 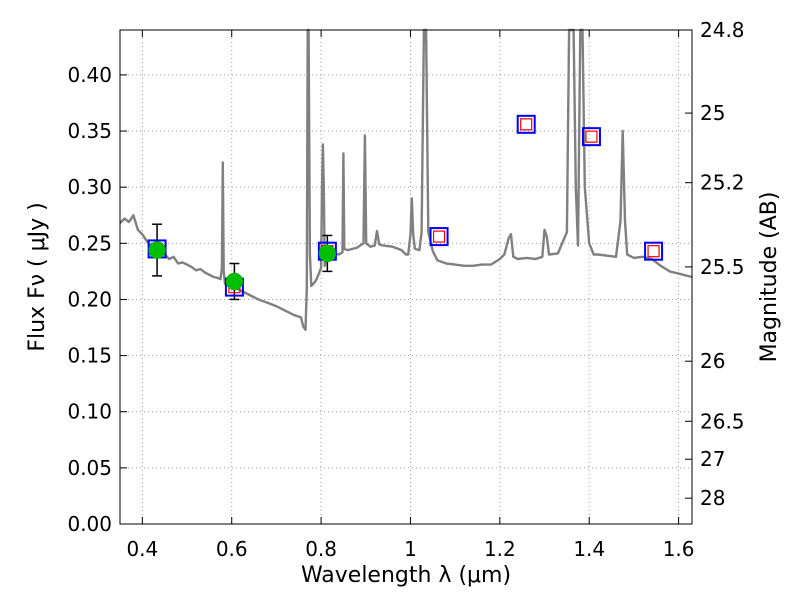 I want to click on y-tick-label: 0.25, so click(x=89, y=243).